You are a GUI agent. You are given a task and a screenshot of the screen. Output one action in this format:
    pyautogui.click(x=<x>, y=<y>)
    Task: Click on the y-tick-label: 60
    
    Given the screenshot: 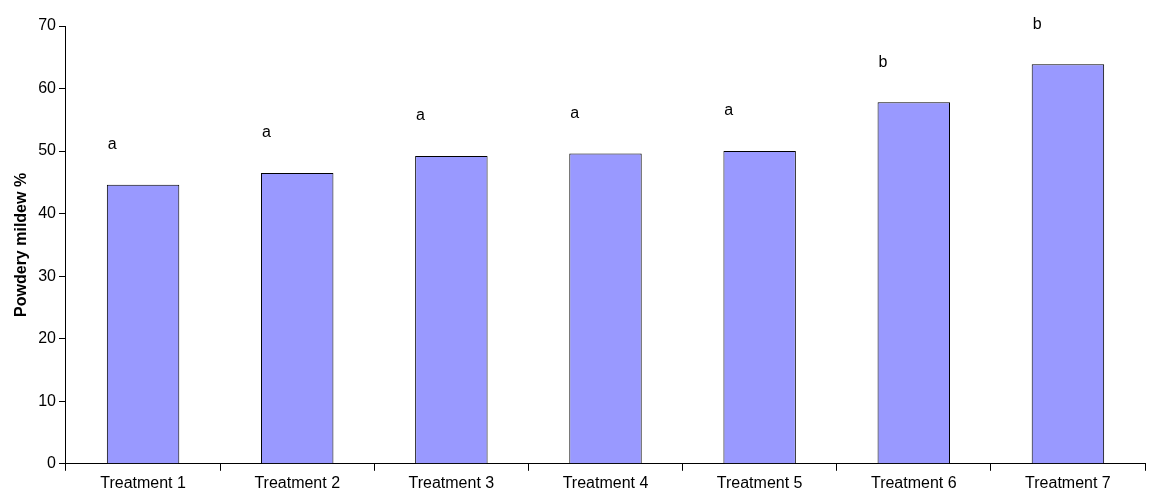 What is the action you would take?
    pyautogui.click(x=47, y=87)
    